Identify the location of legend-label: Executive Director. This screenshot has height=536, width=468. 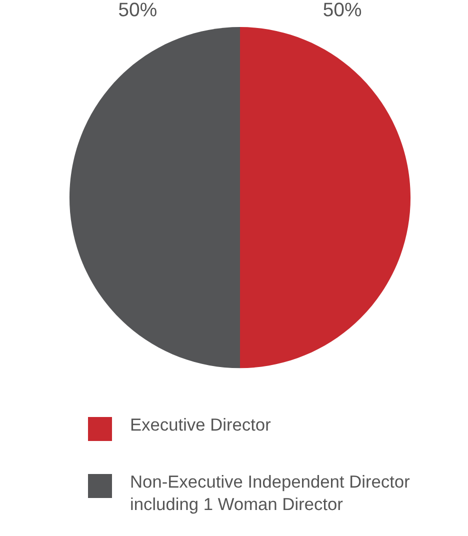
(201, 424).